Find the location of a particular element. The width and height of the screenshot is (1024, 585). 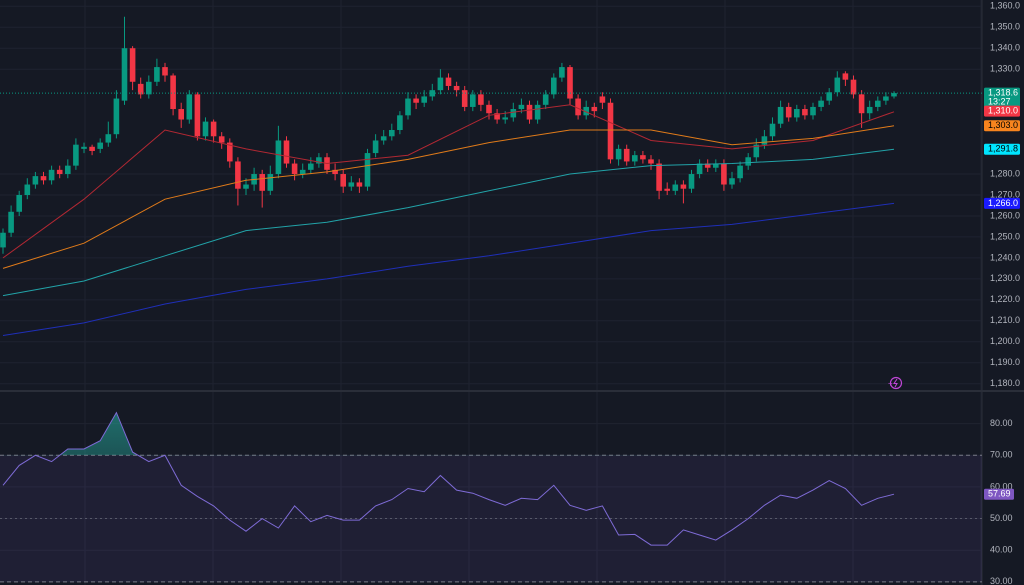

y-tick-label: 40.00 is located at coordinates (1001, 550).